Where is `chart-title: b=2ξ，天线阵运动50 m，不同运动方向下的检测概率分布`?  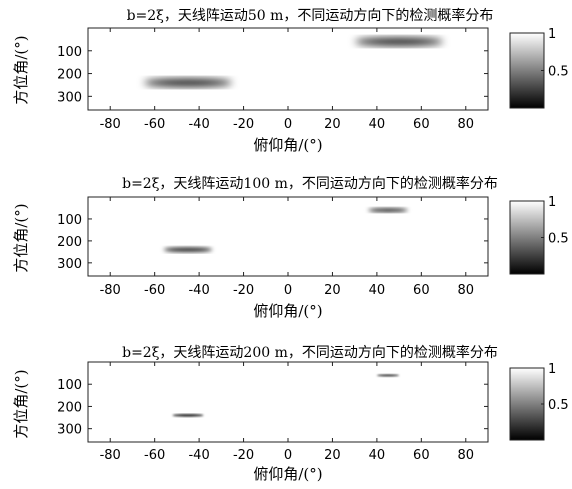
chart-title: b=2ξ，天线阵运动50 m，不同运动方向下的检测概率分布 is located at coordinates (310, 15).